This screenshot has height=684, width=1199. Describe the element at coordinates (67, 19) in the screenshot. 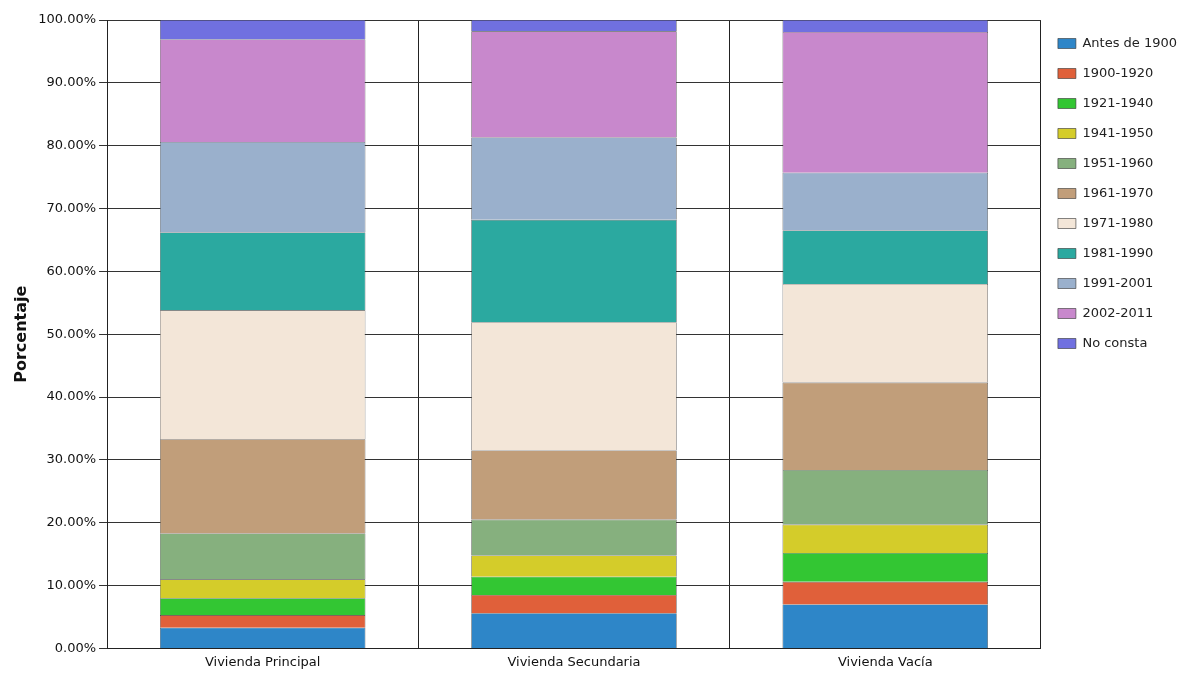

I see `y-tick-label: 100.00%` at that location.